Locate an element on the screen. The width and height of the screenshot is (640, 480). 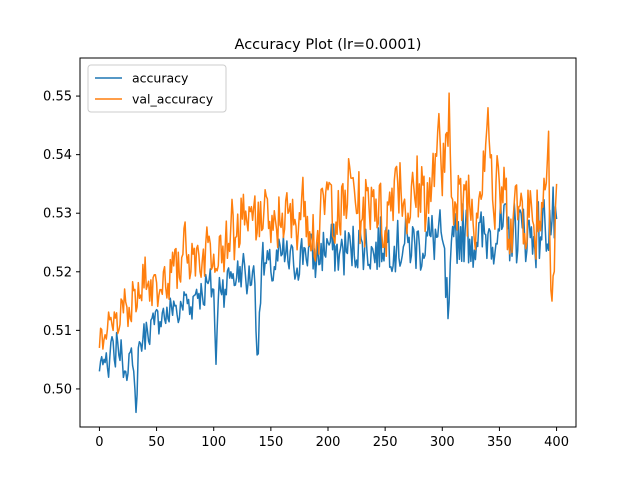
x-tick-label: 250 is located at coordinates (385, 442).